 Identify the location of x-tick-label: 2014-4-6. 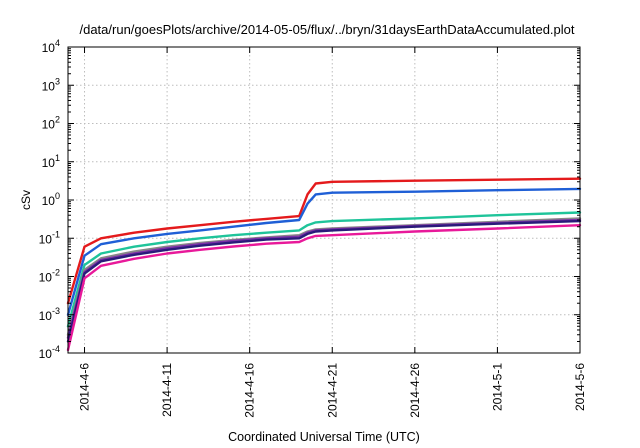
(85, 387).